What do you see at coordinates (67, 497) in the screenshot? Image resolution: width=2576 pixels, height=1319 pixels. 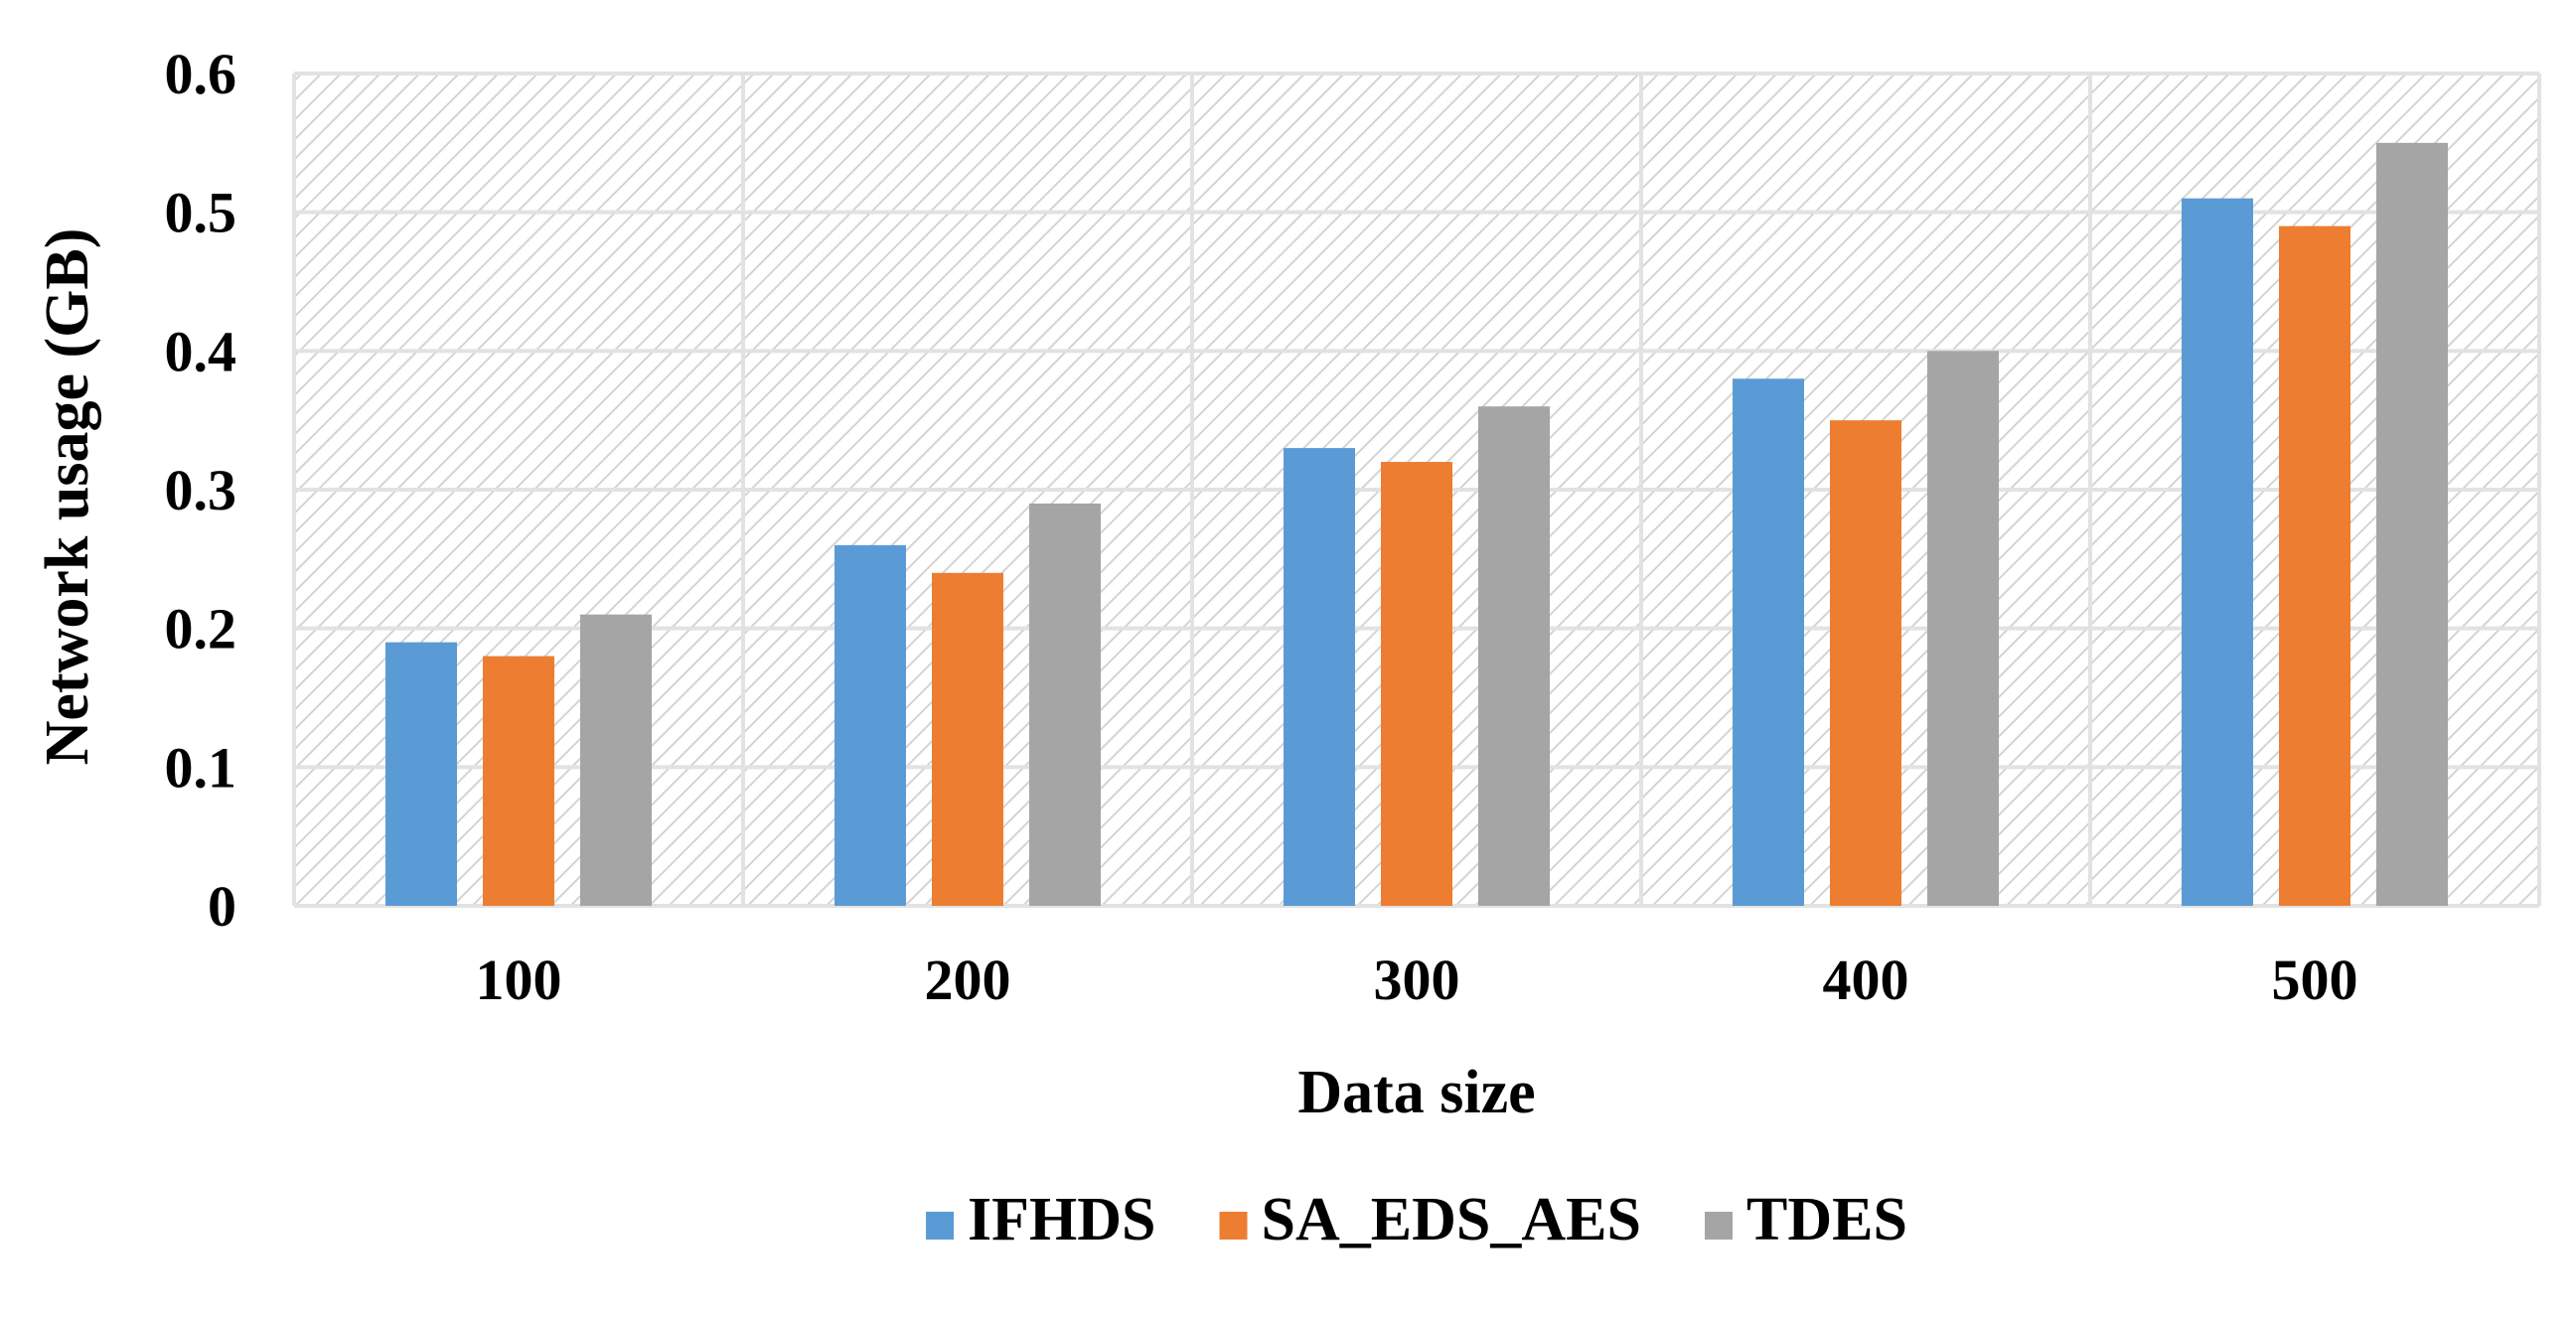 I see `y-axis-title: Network usage (GB)` at bounding box center [67, 497].